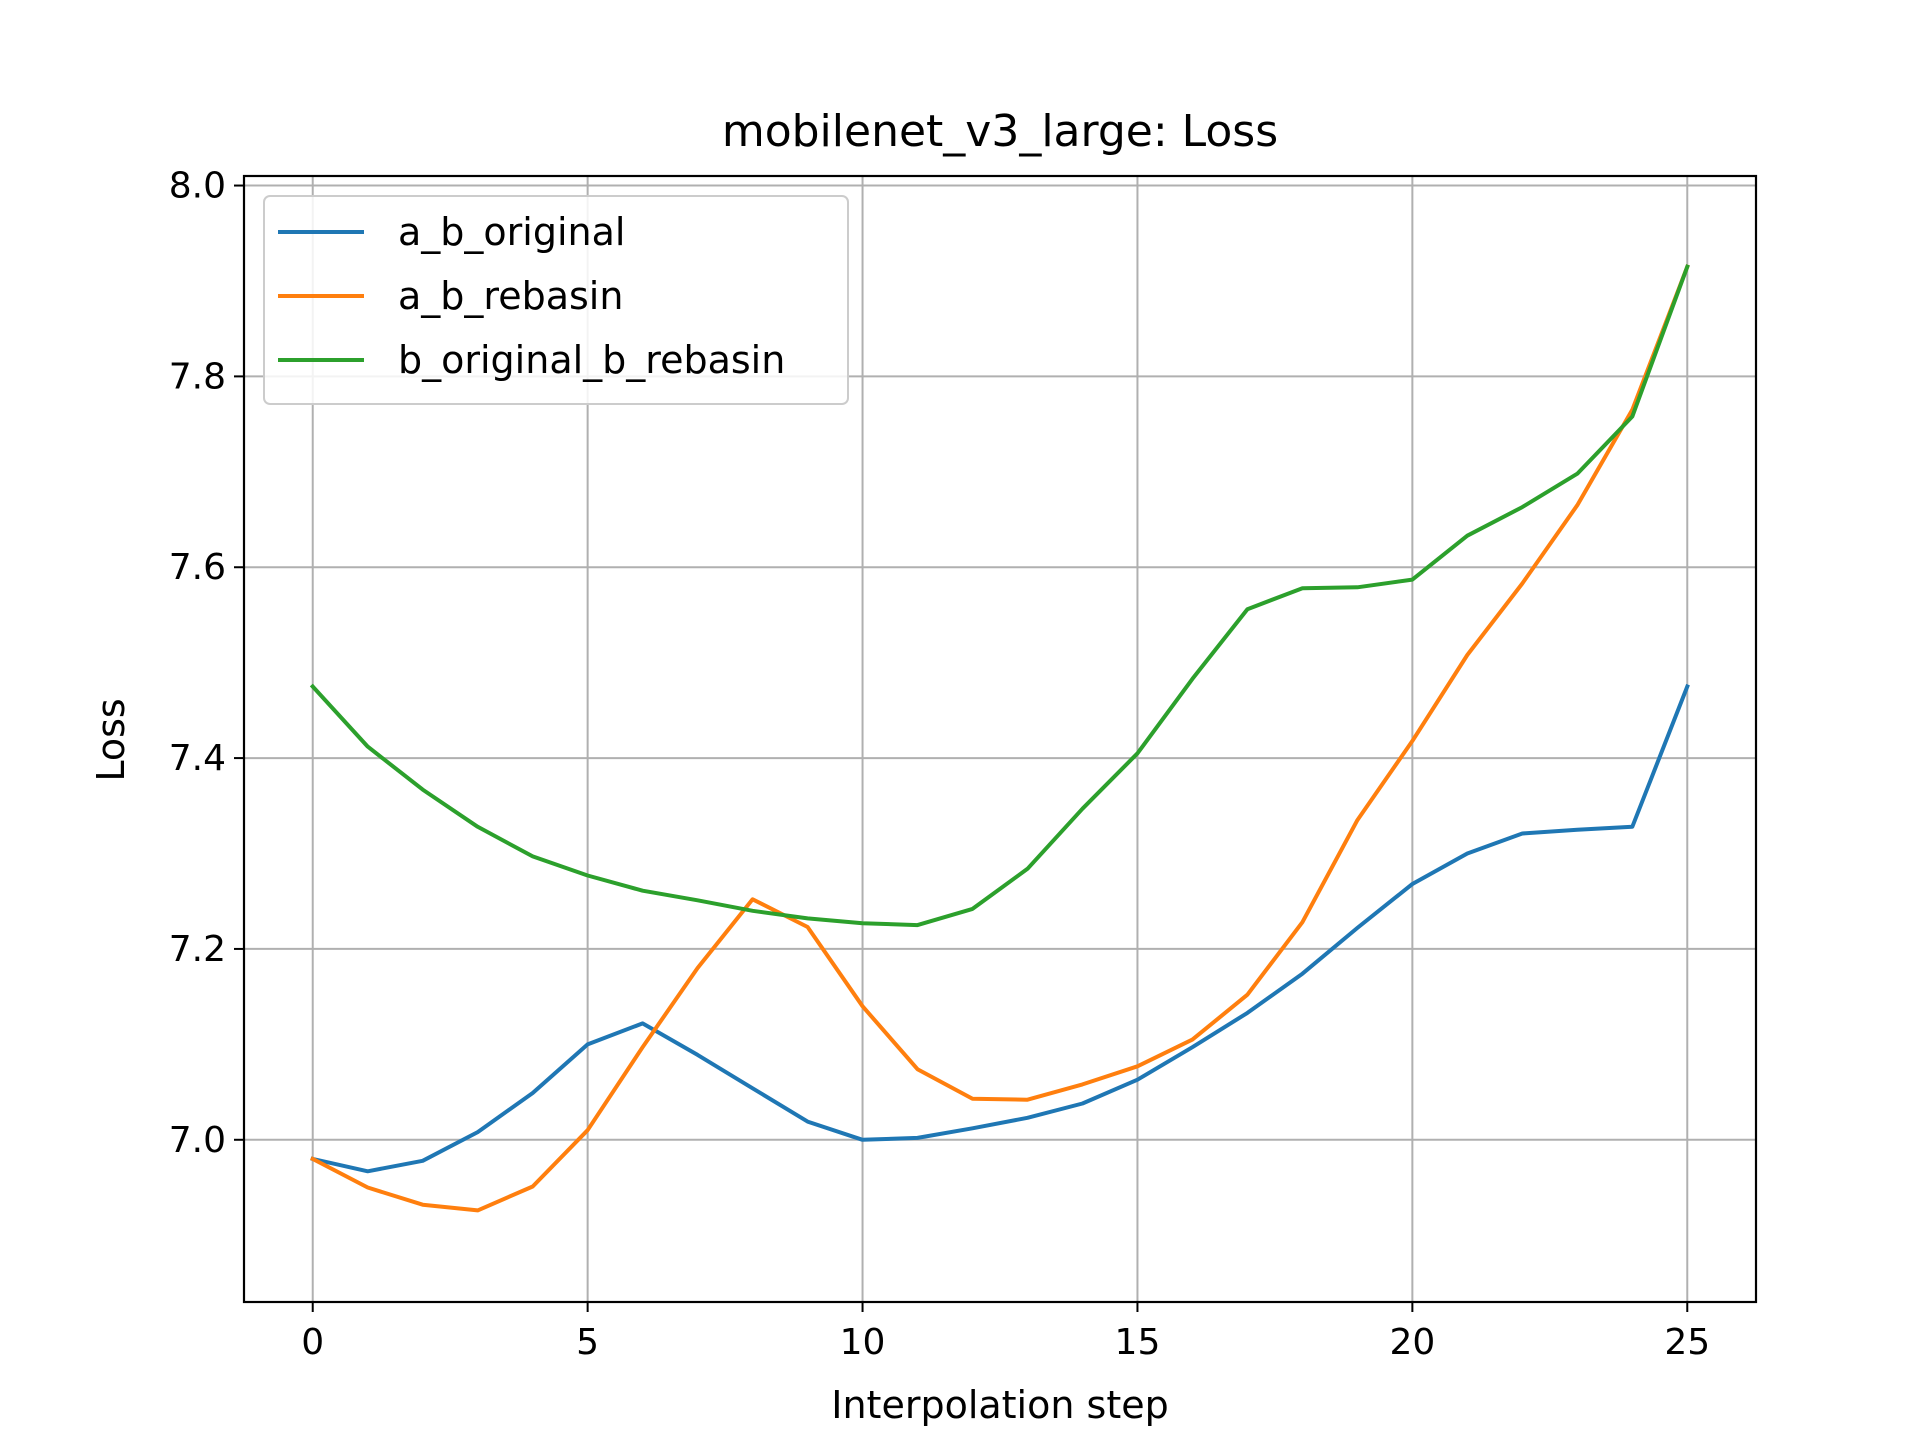  What do you see at coordinates (1000, 131) in the screenshot?
I see `chart-title: mobilenet_v3_large: Loss` at bounding box center [1000, 131].